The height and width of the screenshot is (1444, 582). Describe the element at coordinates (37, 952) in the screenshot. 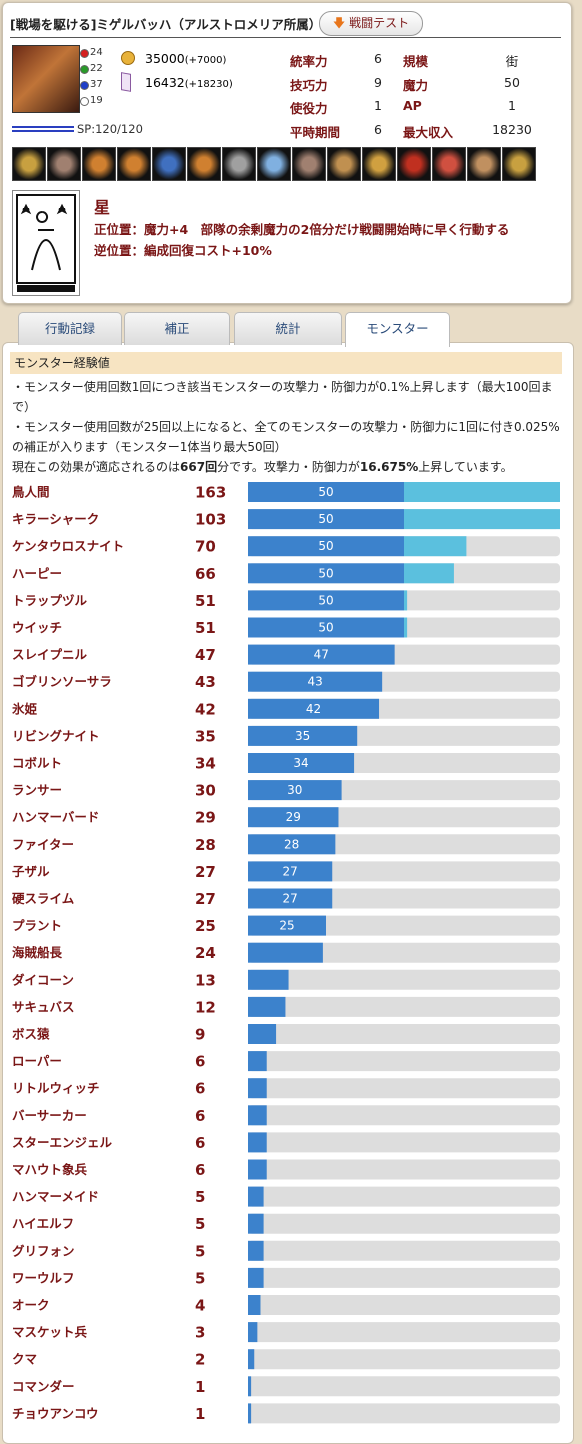

I see `monster-name: 海賊船長` at that location.